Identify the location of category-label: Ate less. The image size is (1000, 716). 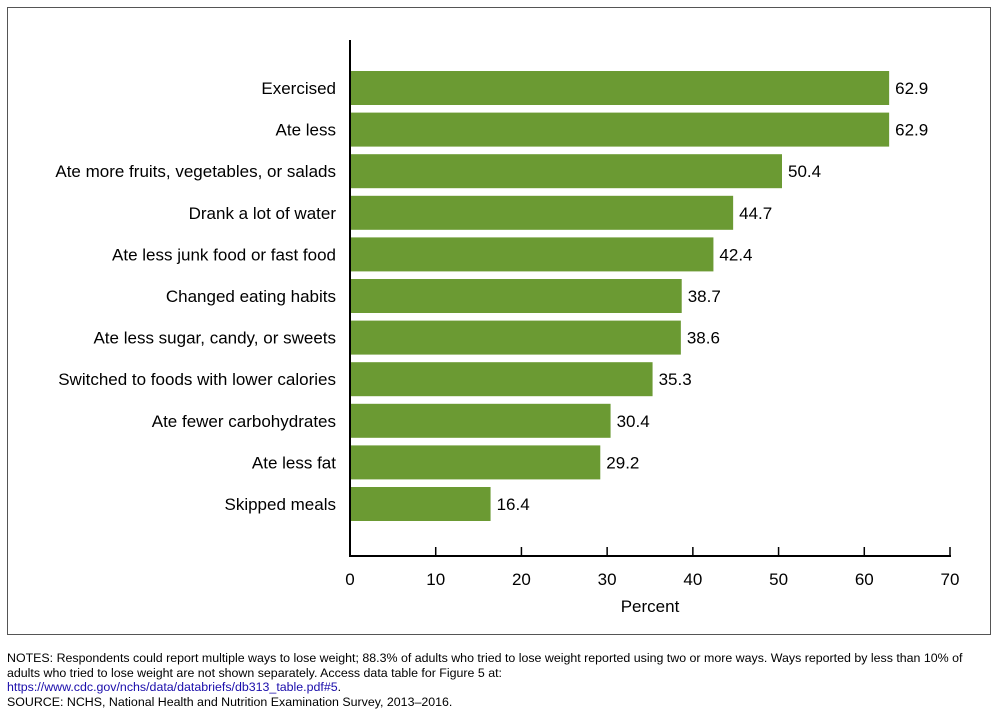
(306, 130).